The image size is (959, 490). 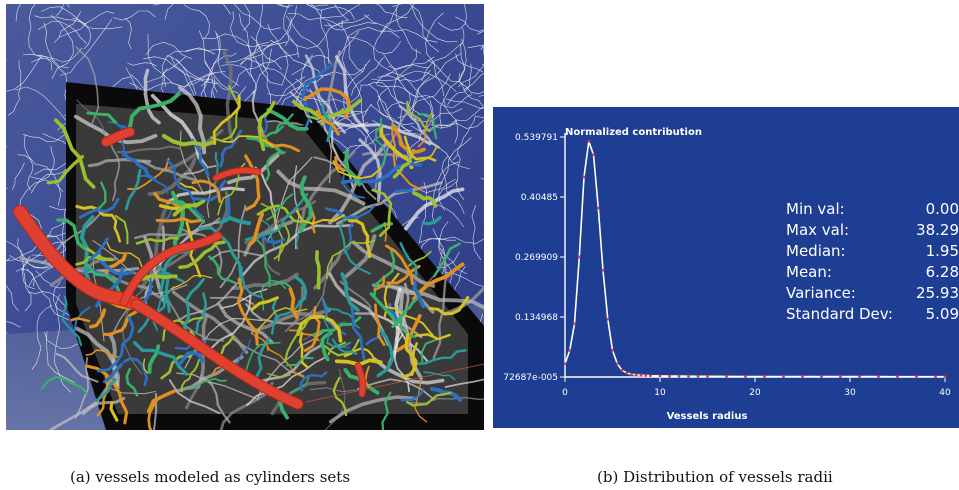 I want to click on stat-value: 38.29, so click(x=937, y=230).